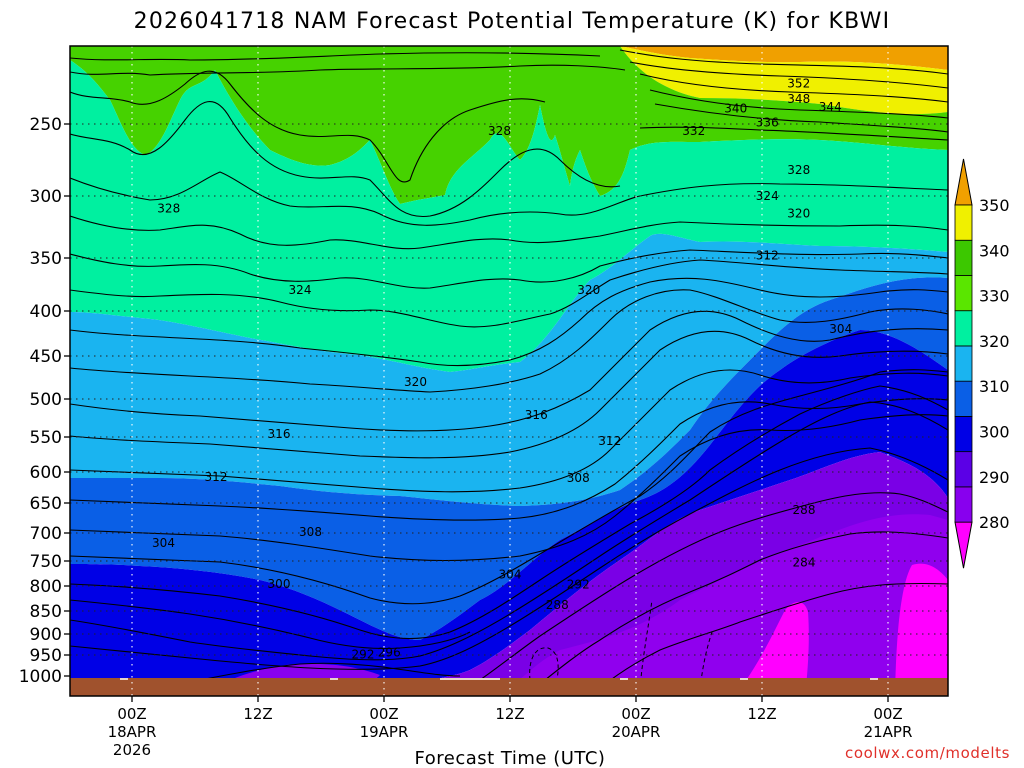  I want to click on contour-label: 284, so click(804, 563).